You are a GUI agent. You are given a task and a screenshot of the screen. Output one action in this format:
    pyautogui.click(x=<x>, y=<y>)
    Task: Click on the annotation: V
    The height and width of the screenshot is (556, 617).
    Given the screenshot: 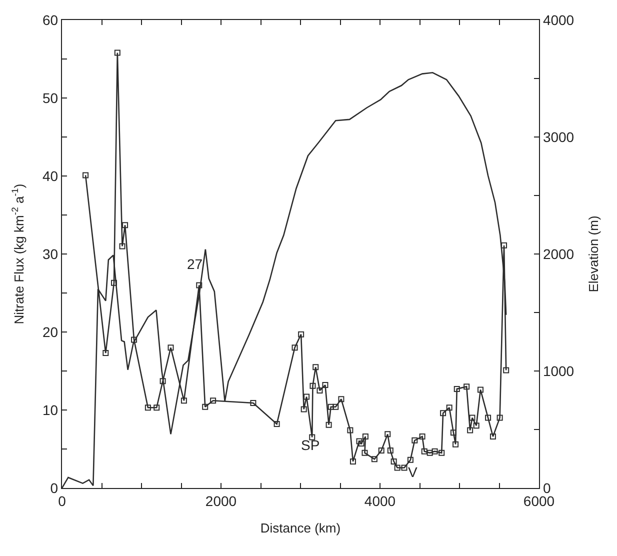 What is the action you would take?
    pyautogui.click(x=413, y=472)
    